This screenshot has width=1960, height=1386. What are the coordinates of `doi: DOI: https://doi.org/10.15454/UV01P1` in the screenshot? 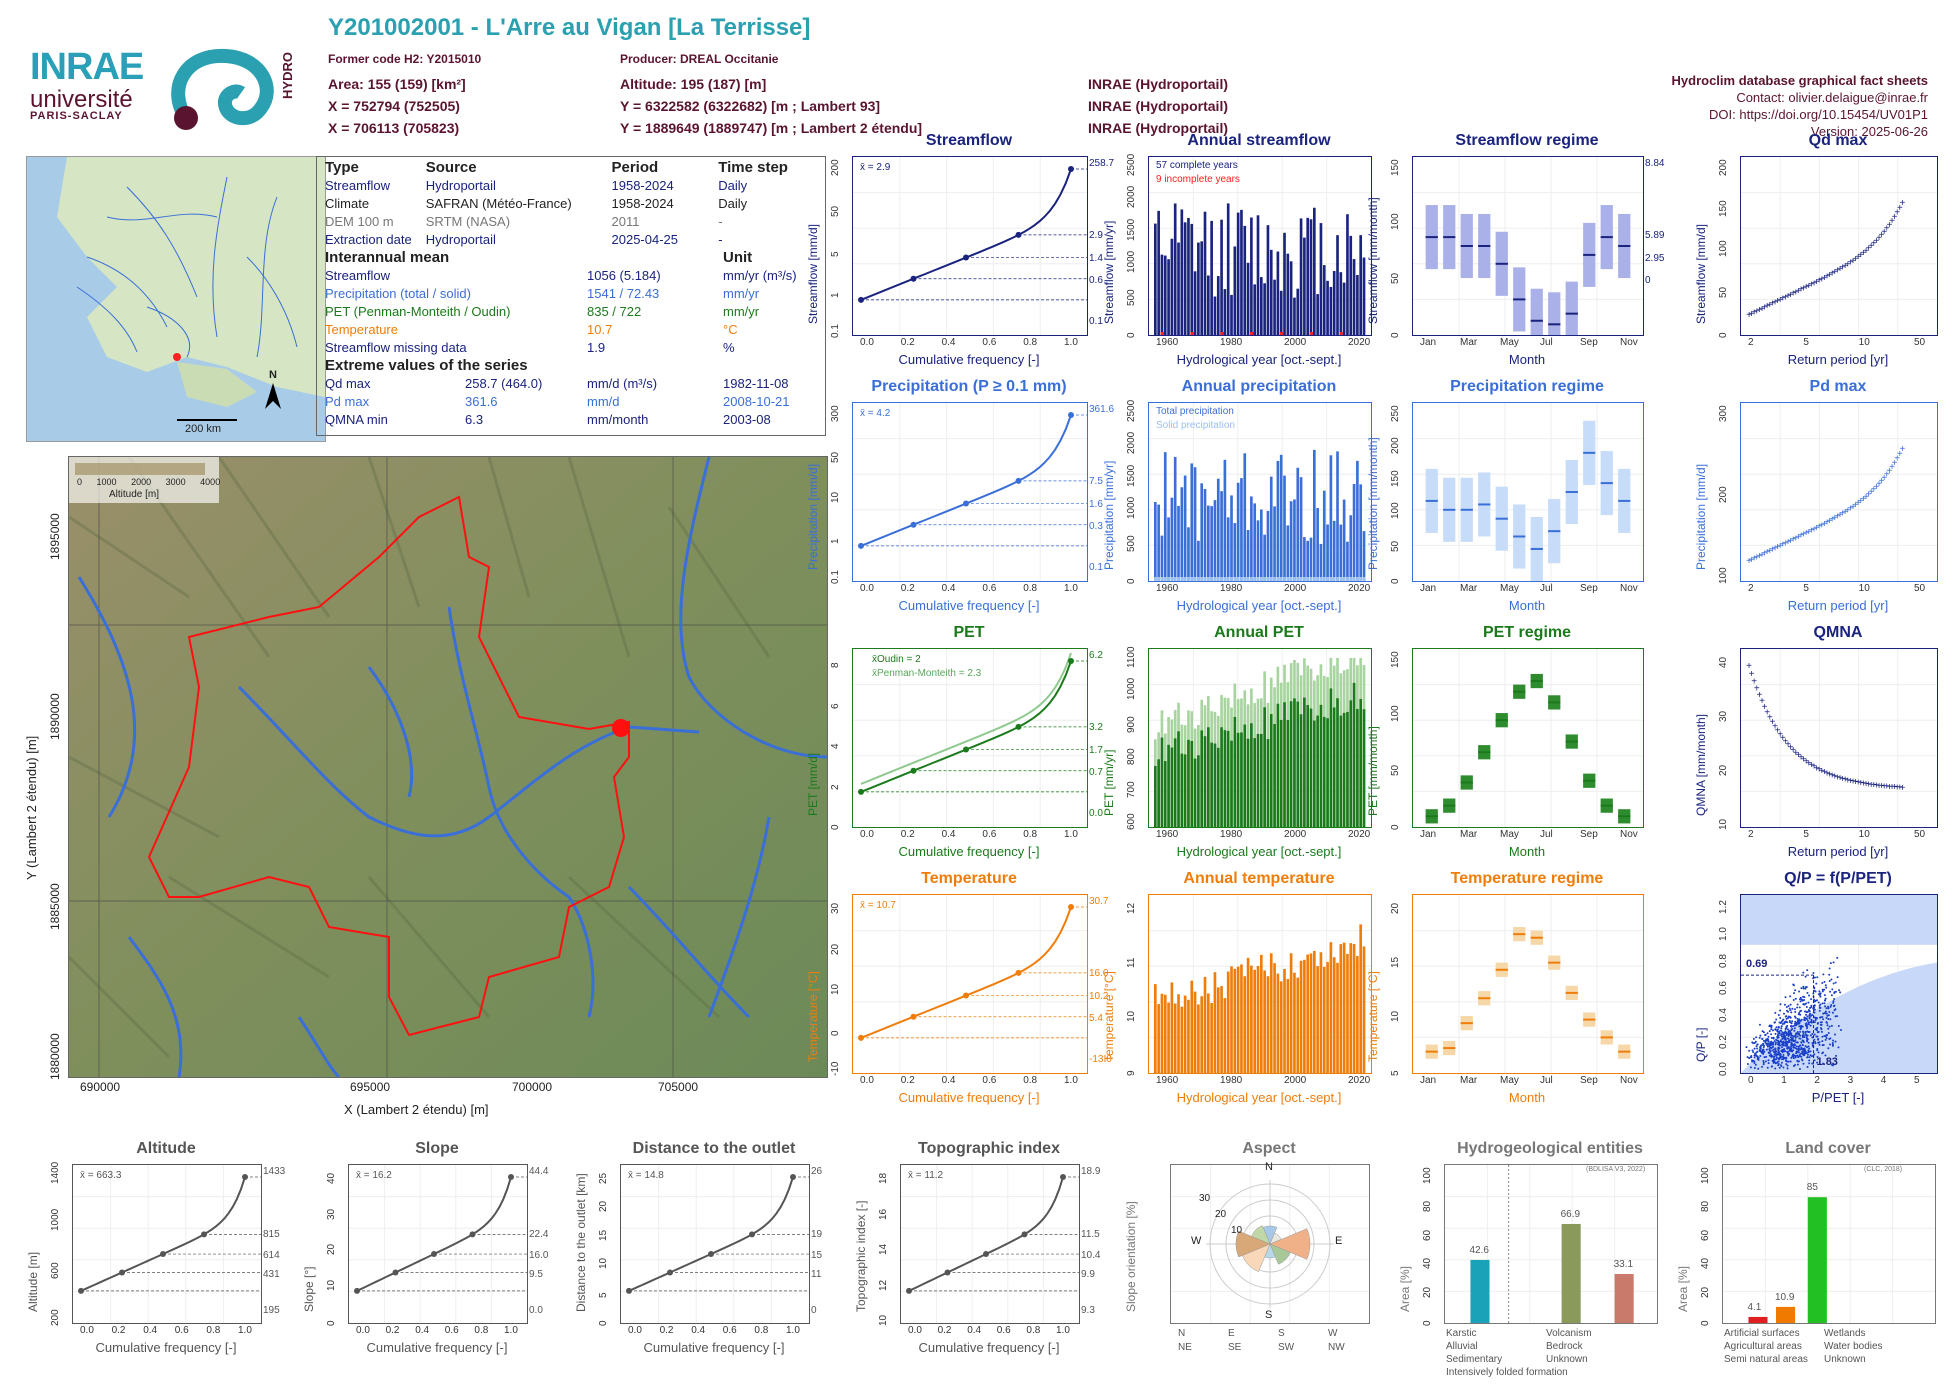 It's located at (1818, 114).